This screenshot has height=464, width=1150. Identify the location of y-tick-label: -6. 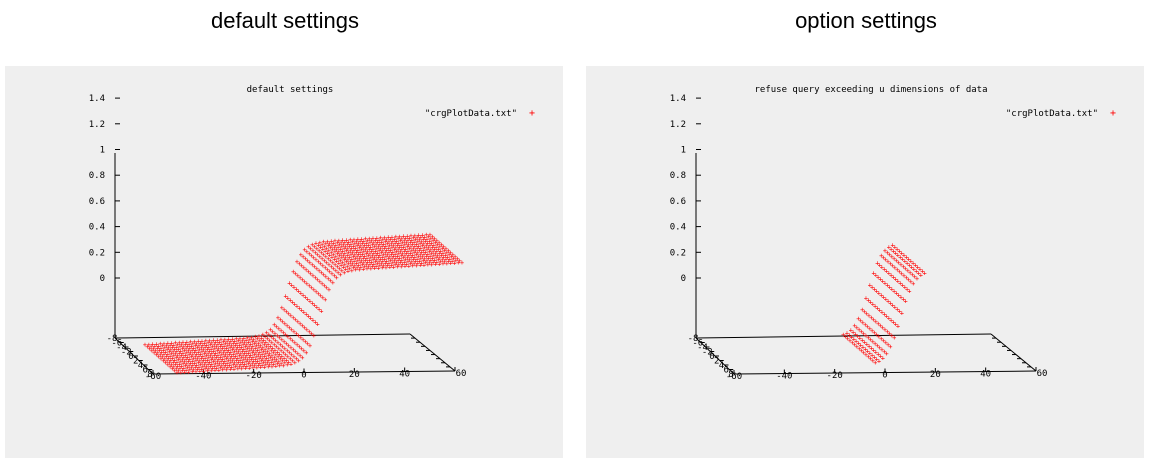
(116, 344).